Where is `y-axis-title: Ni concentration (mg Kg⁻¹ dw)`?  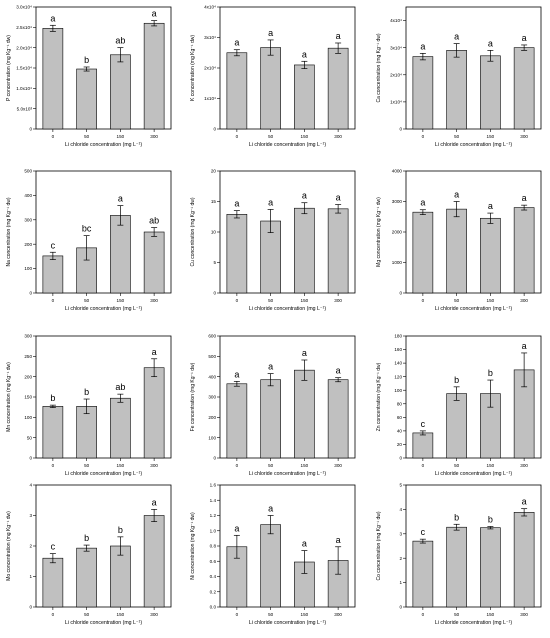
y-axis-title: Ni concentration (mg Kg⁻¹ dw) is located at coordinates (193, 546).